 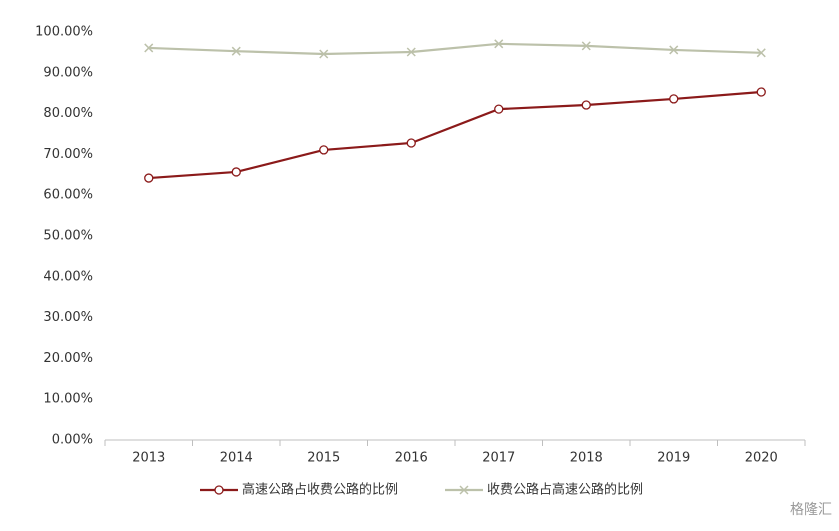 I want to click on y-tick-label: 100.00%, so click(x=64, y=32).